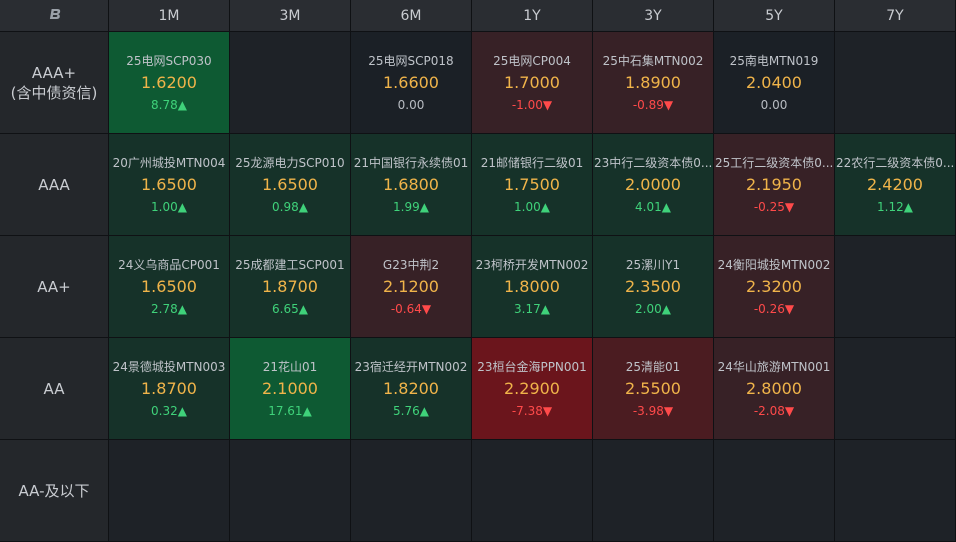  Describe the element at coordinates (54, 92) in the screenshot. I see `row-label-line: (含中债资信)` at that location.